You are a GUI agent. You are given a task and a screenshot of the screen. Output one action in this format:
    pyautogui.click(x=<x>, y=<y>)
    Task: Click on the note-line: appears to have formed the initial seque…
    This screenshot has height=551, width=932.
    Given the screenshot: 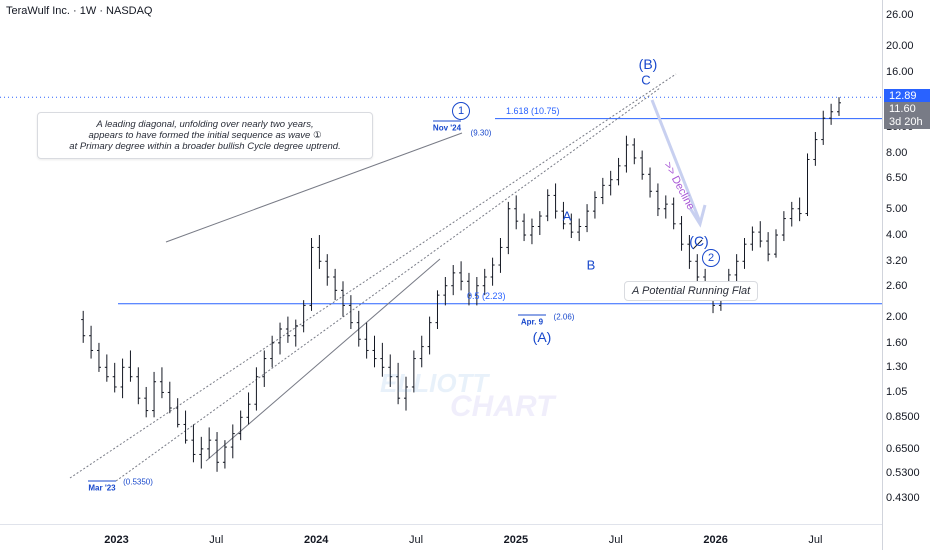 What is the action you would take?
    pyautogui.click(x=205, y=135)
    